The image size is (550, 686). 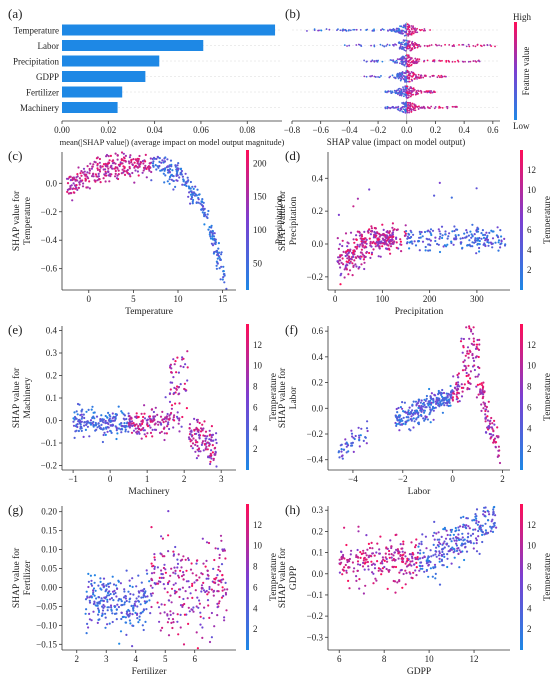 I want to click on colorbar-tick-label: 10, so click(x=532, y=546).